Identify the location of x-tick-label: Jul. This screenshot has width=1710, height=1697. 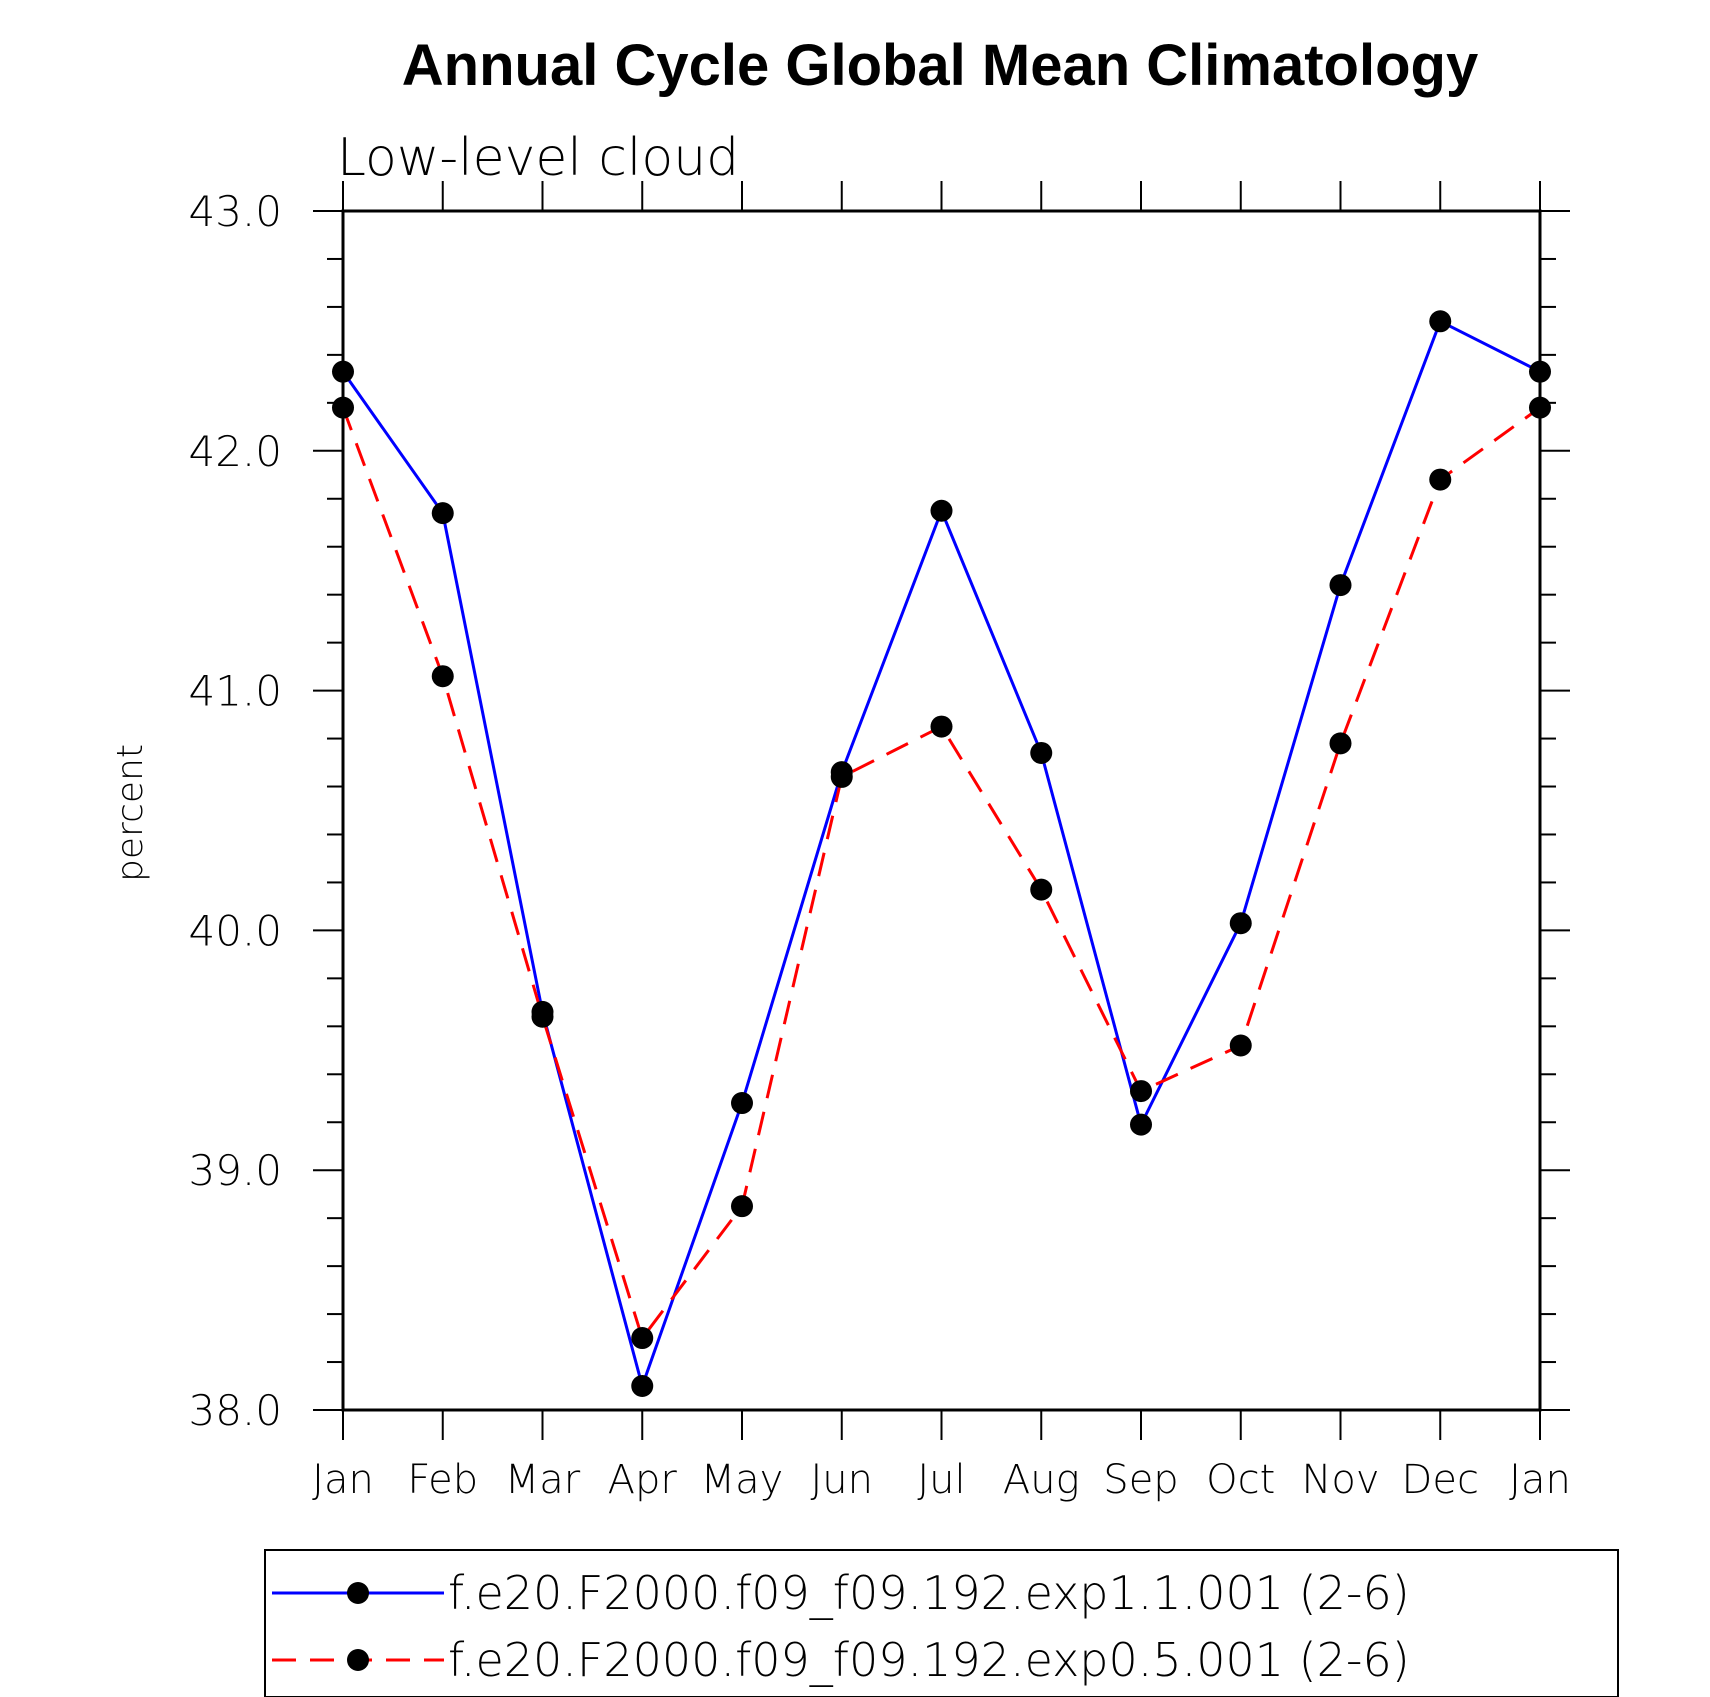
(941, 1480).